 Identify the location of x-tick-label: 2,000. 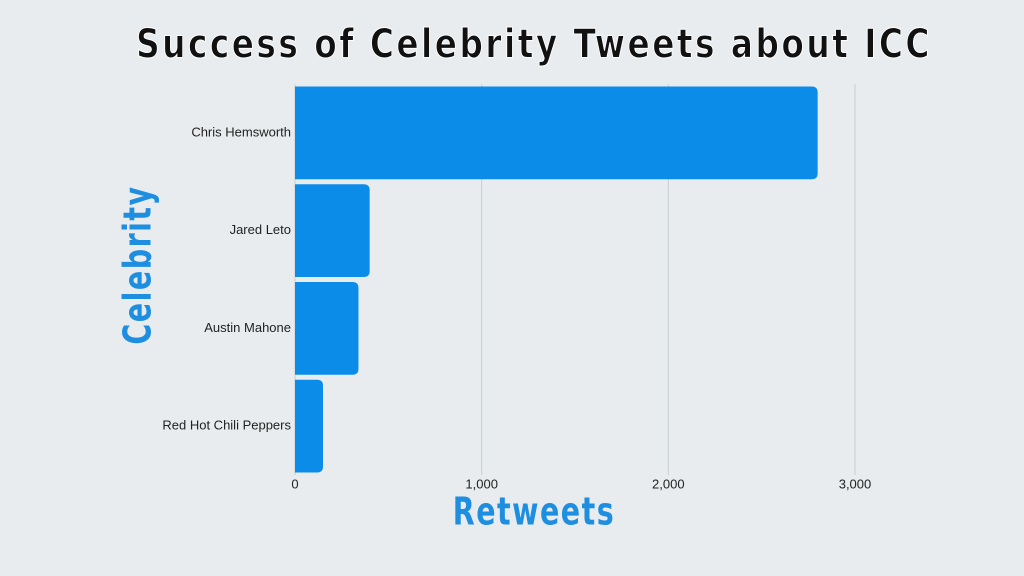
(668, 483).